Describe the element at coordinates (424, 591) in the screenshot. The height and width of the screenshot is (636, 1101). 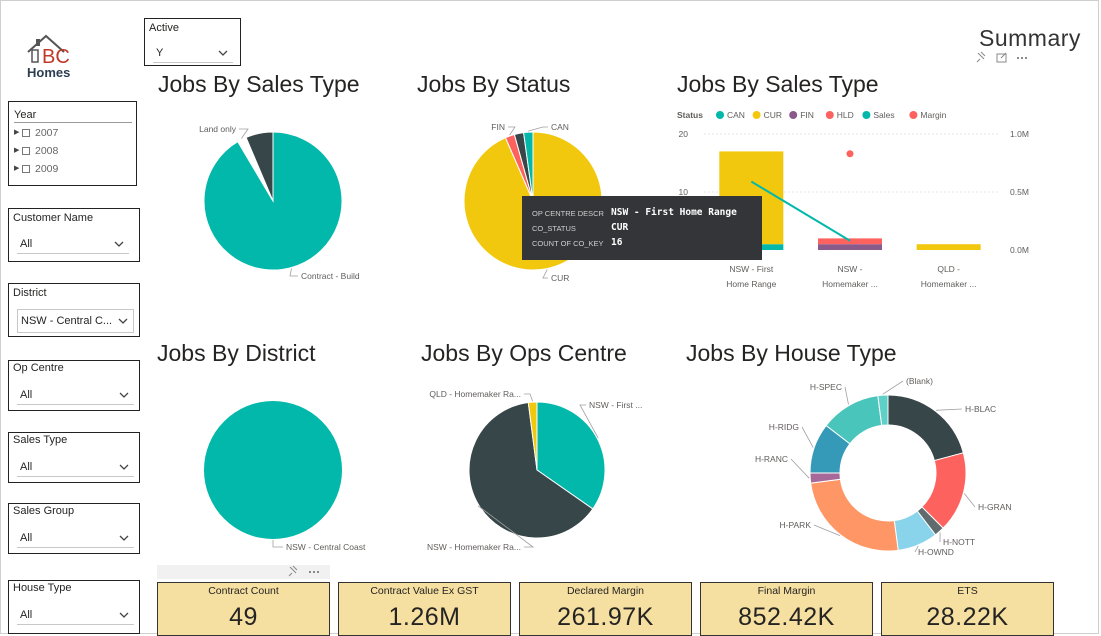
I see `kpi-title: Contract Value Ex GST` at that location.